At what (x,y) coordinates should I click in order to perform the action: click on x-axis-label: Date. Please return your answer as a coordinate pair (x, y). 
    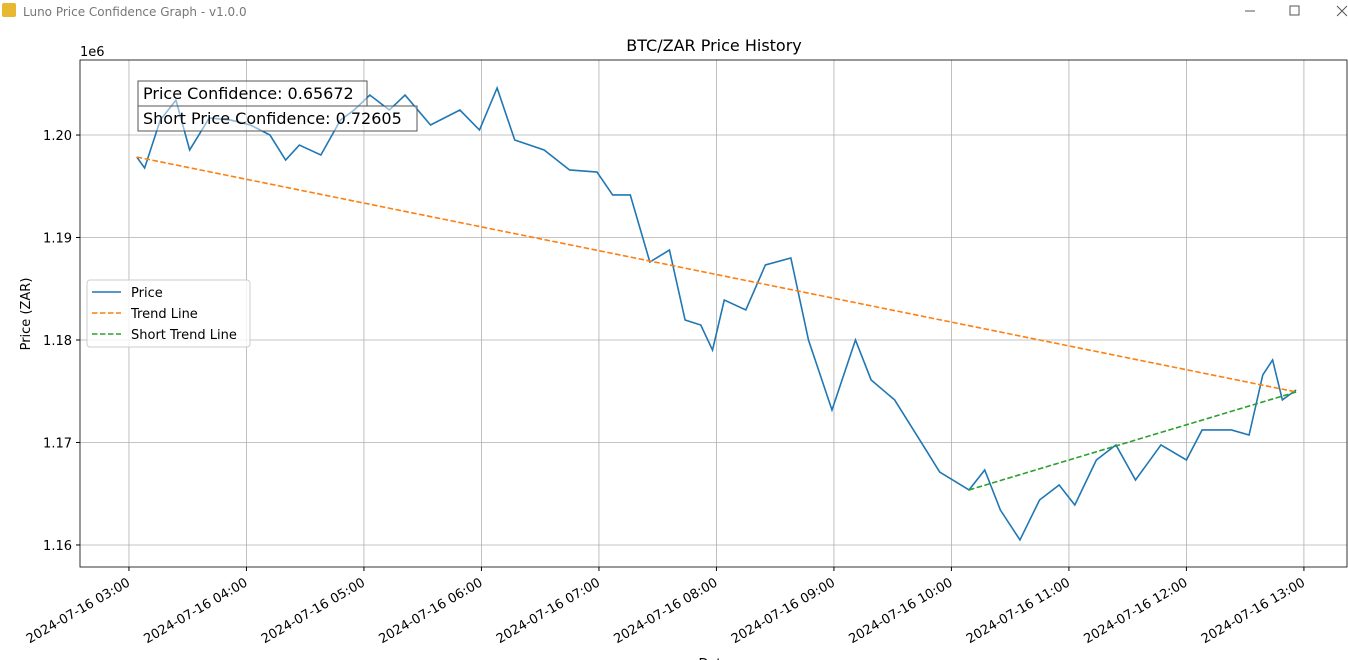
    Looking at the image, I should click on (713, 658).